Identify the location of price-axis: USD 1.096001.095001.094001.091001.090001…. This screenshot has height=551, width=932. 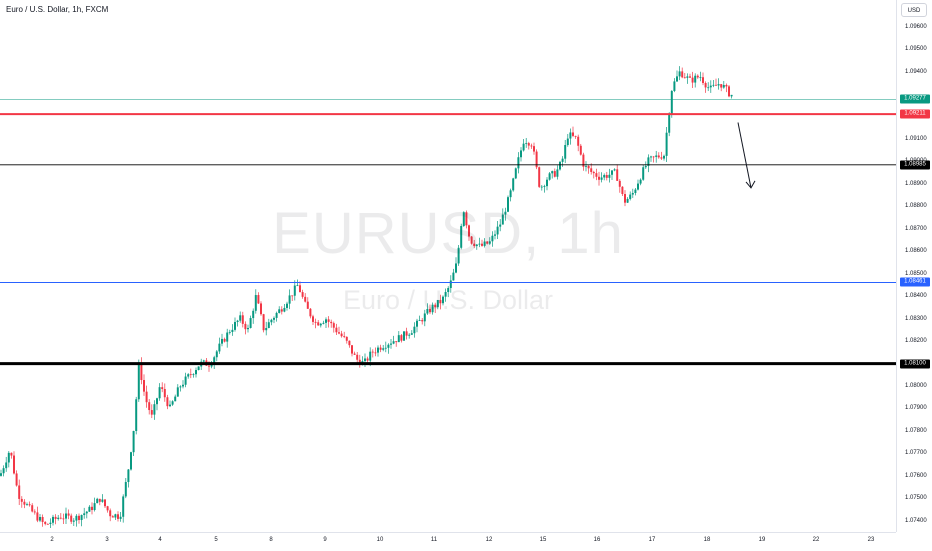
(914, 266).